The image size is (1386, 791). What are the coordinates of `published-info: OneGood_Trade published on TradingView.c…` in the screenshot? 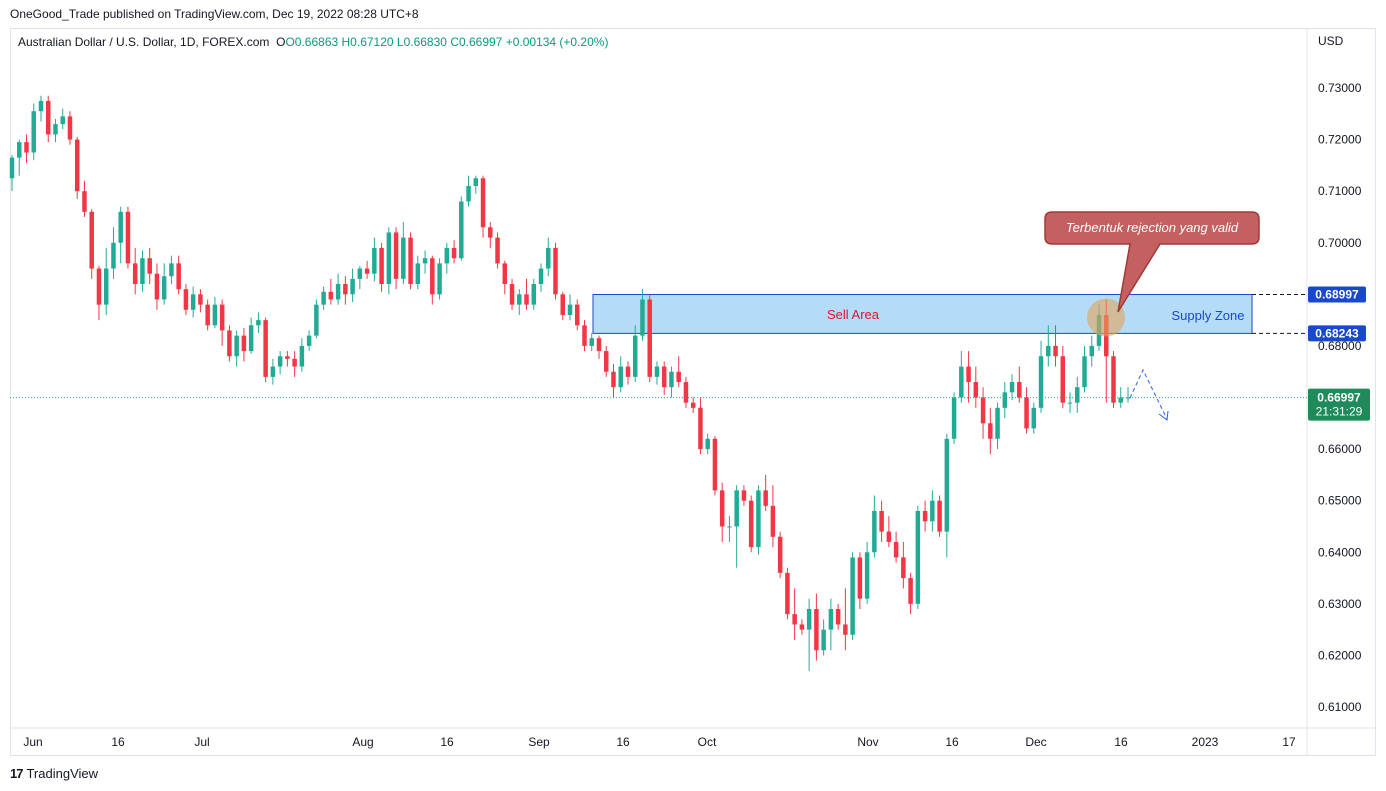 It's located at (214, 14).